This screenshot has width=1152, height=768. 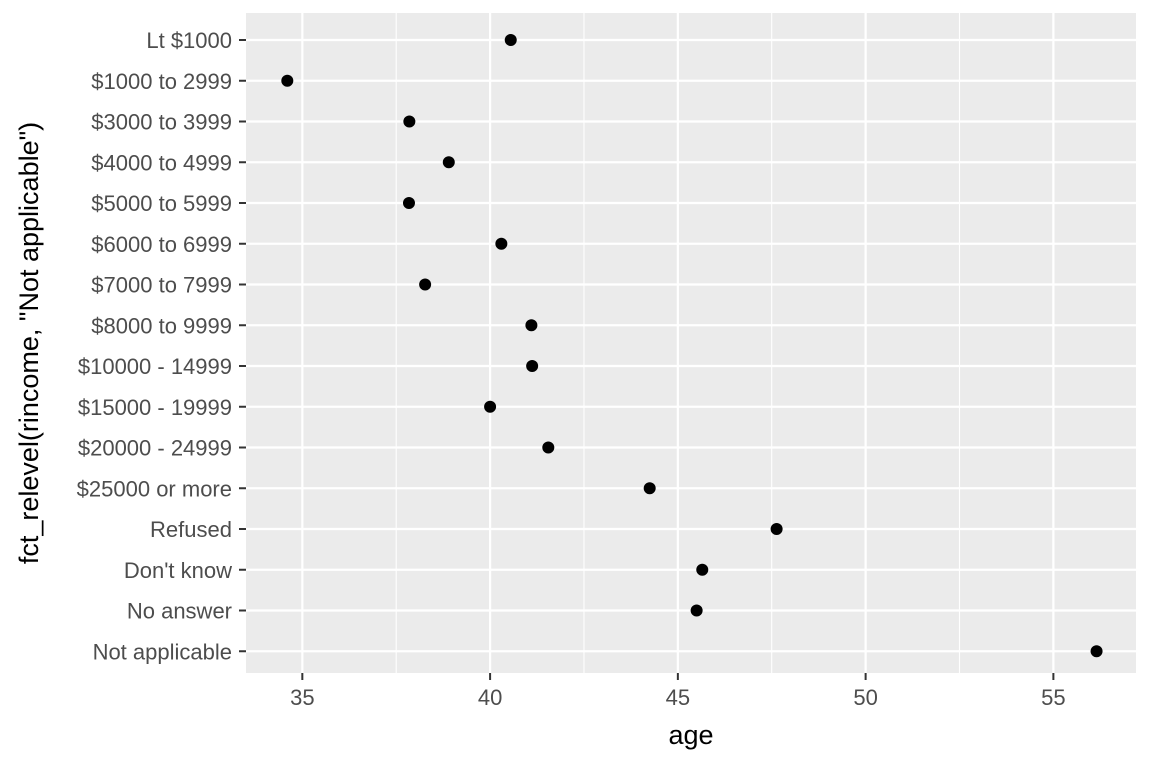 I want to click on y-tick-label: $7000 to 7999, so click(x=161, y=285).